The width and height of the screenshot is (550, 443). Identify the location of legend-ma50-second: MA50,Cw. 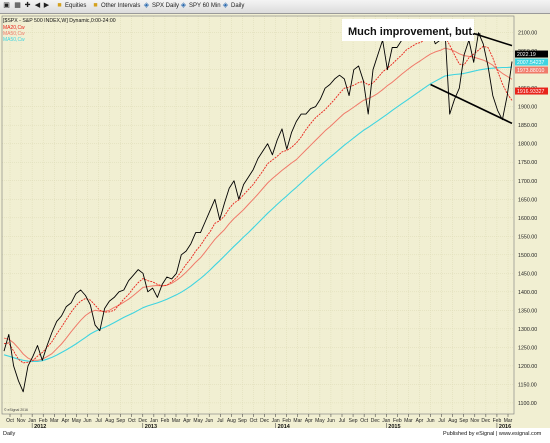
(14, 40).